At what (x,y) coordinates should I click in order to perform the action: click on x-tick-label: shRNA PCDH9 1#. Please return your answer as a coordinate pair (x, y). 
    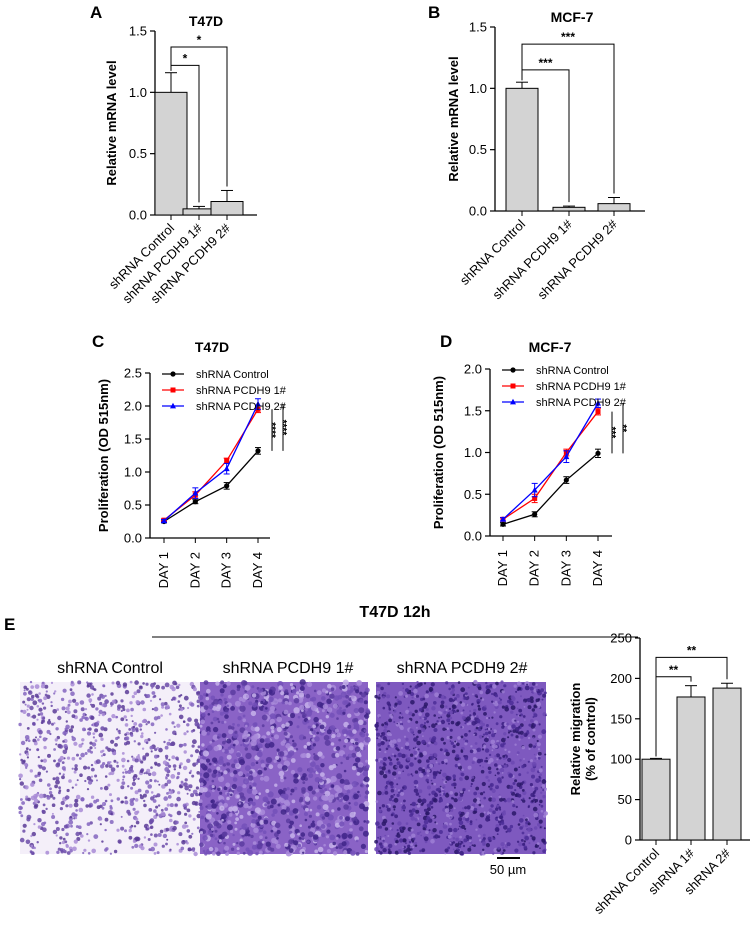
    Looking at the image, I should click on (532, 259).